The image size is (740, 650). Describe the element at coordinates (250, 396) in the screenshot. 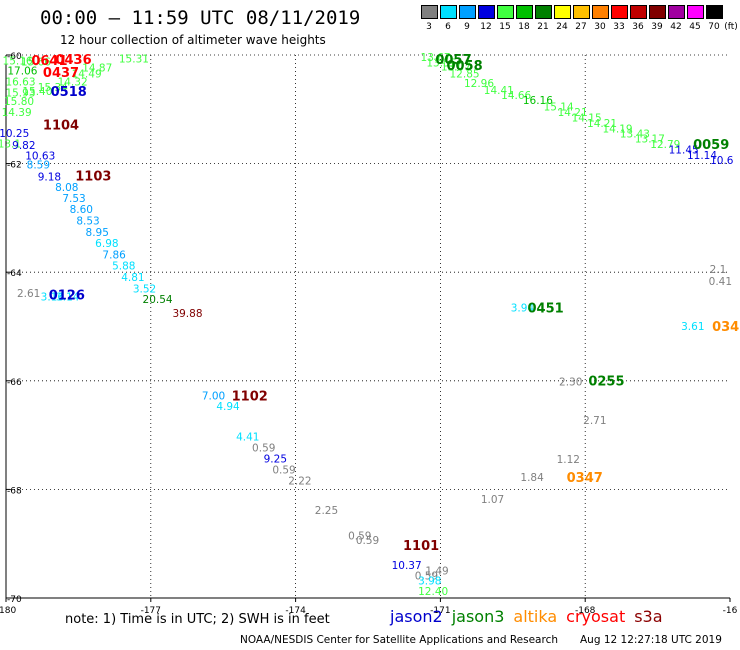

I see `pass-time-label: 1102` at that location.